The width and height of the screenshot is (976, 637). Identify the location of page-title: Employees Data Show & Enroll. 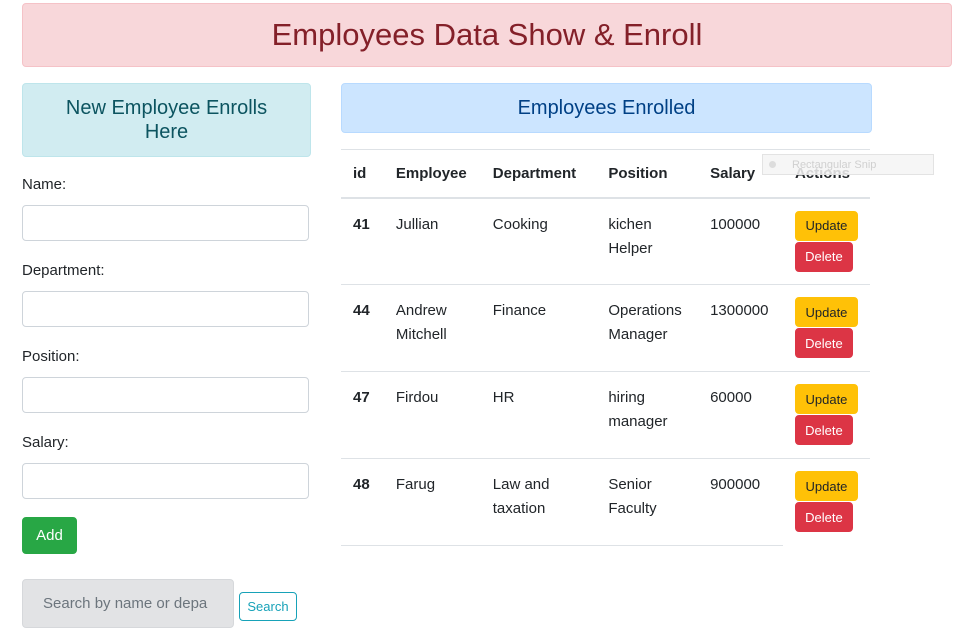
(487, 34).